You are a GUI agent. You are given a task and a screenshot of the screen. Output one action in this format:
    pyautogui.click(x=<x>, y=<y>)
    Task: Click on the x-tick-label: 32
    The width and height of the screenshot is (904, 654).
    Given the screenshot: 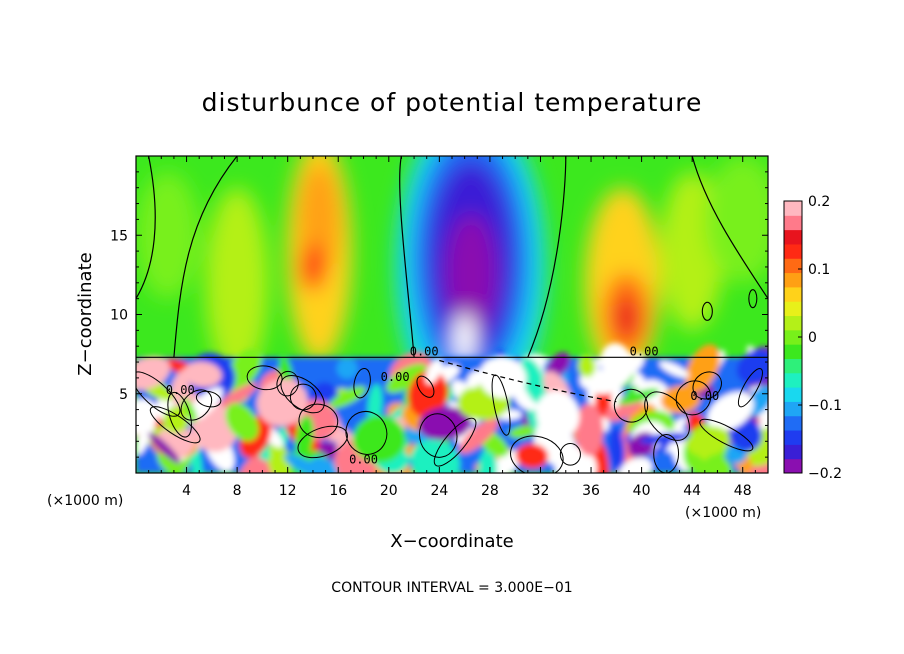 What is the action you would take?
    pyautogui.click(x=541, y=491)
    